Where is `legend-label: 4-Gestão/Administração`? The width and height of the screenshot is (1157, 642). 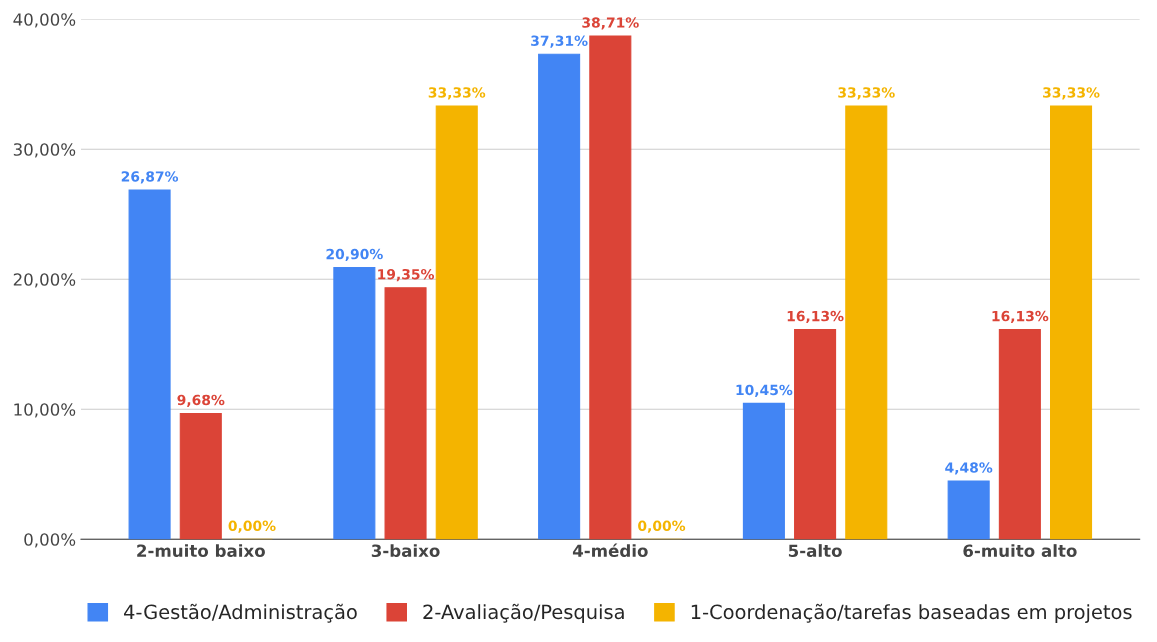
legend-label: 4-Gestão/Administração is located at coordinates (240, 613).